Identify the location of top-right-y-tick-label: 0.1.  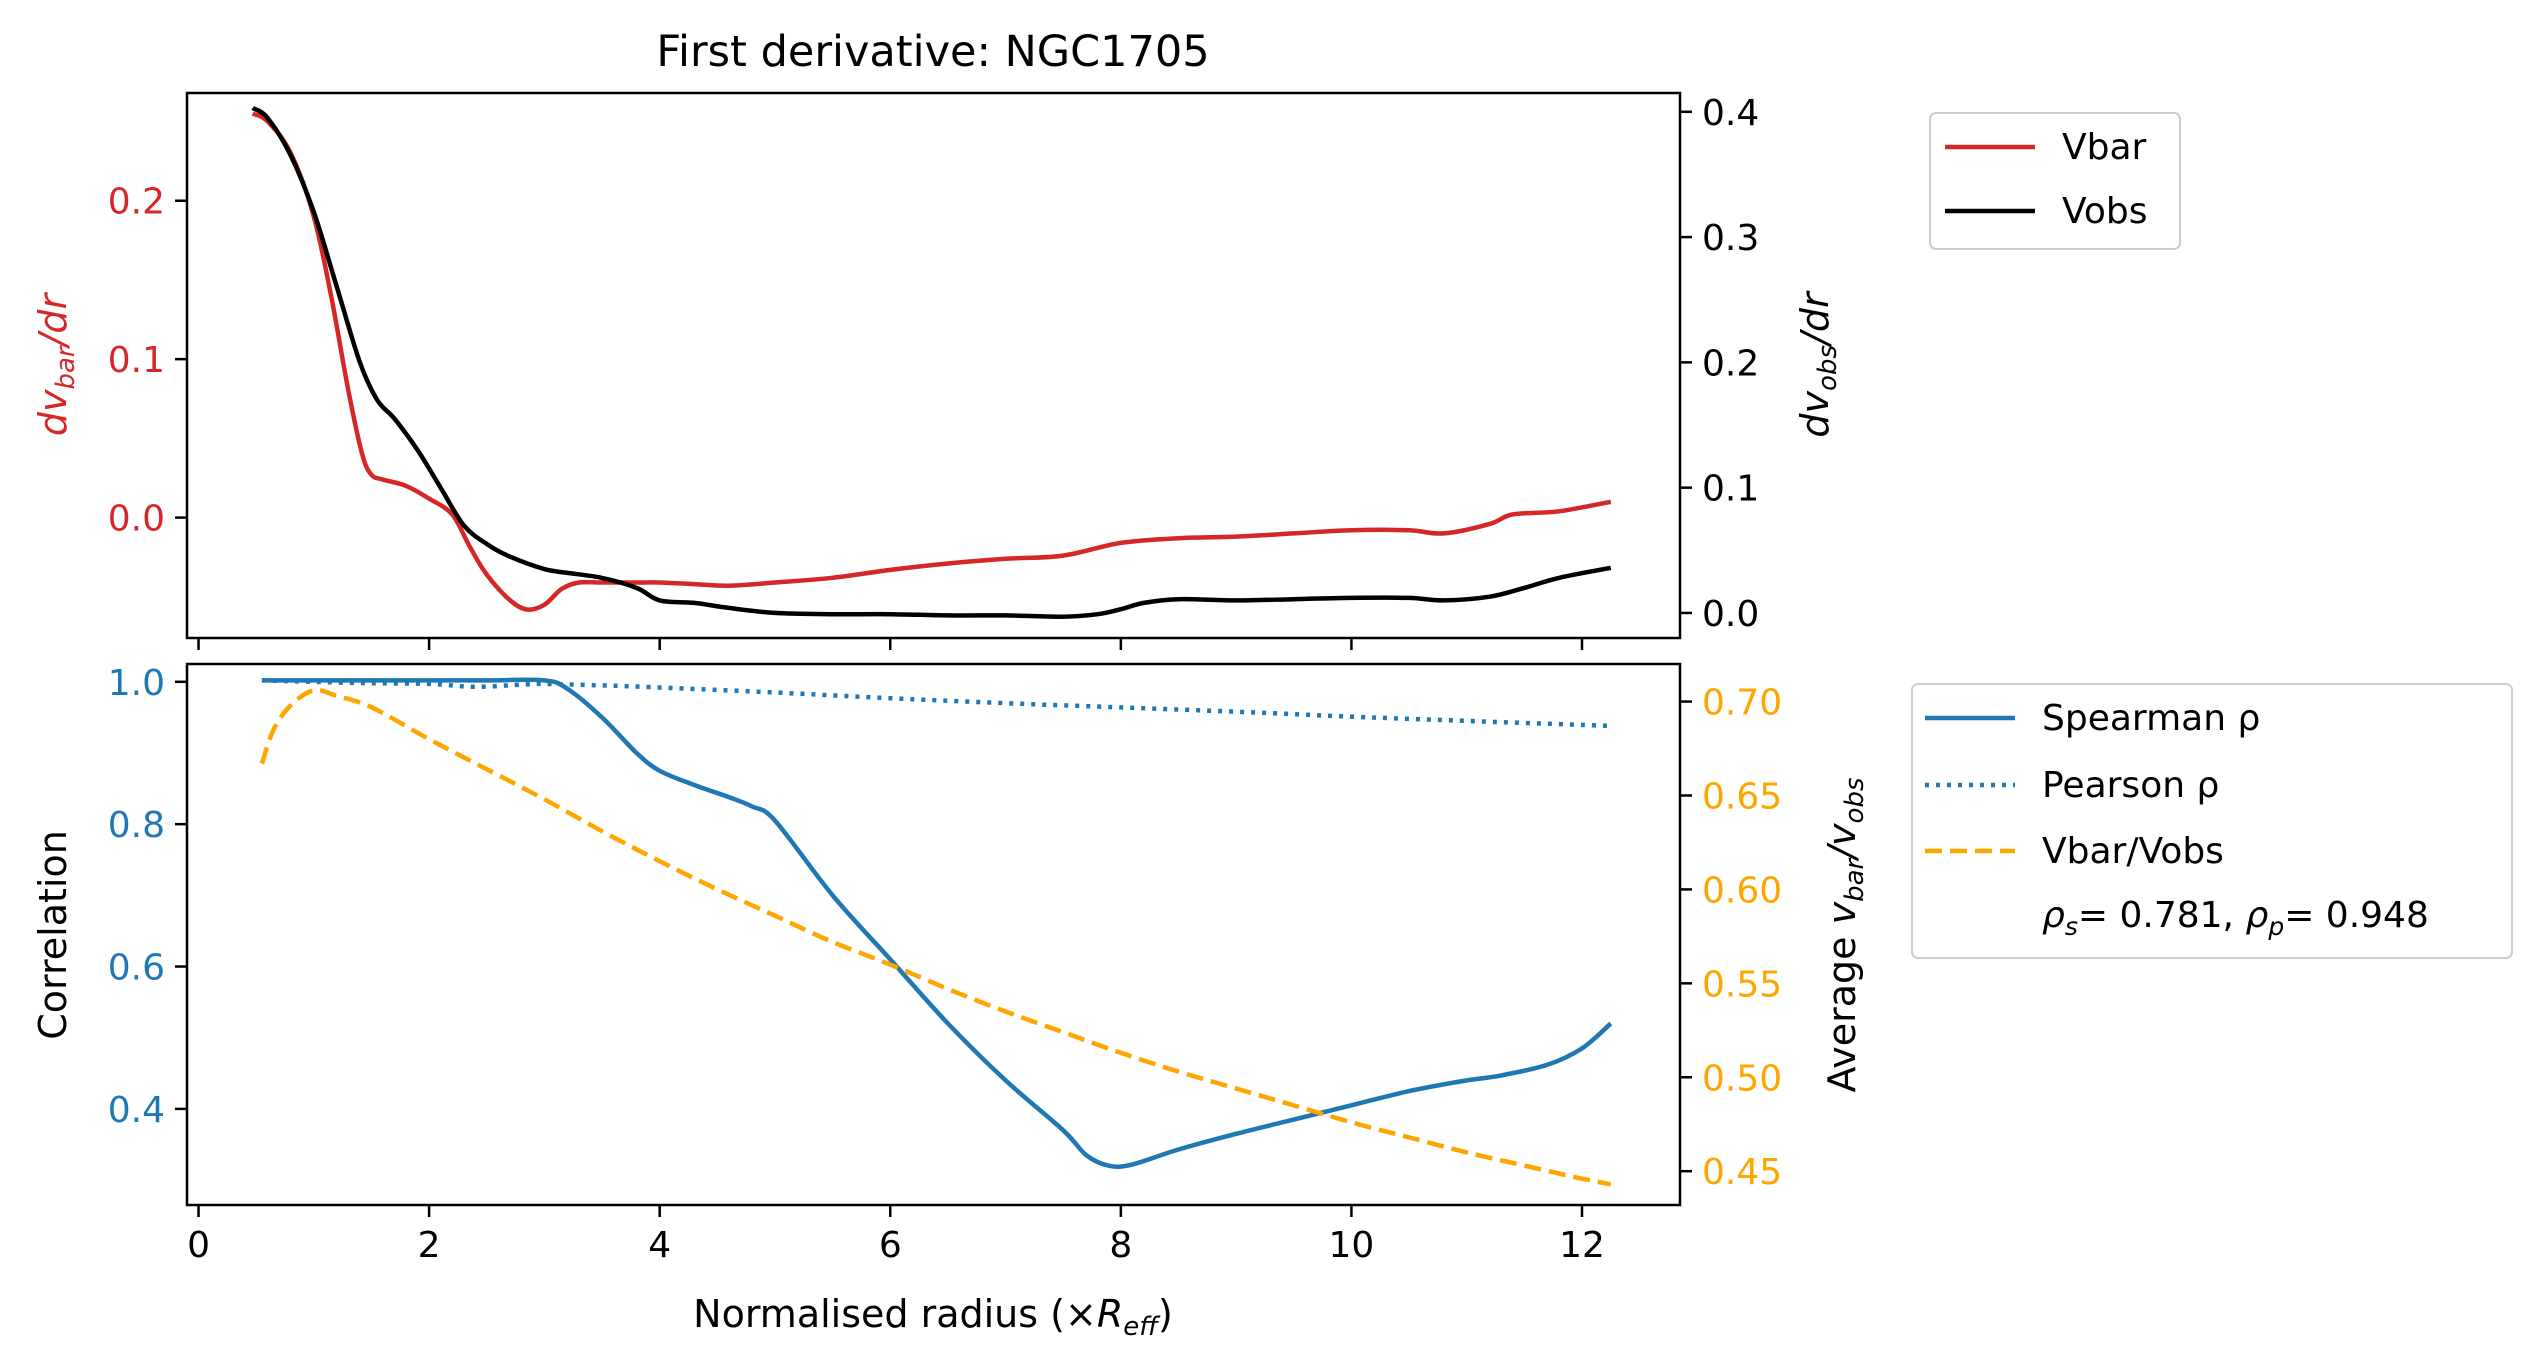
(1730, 489).